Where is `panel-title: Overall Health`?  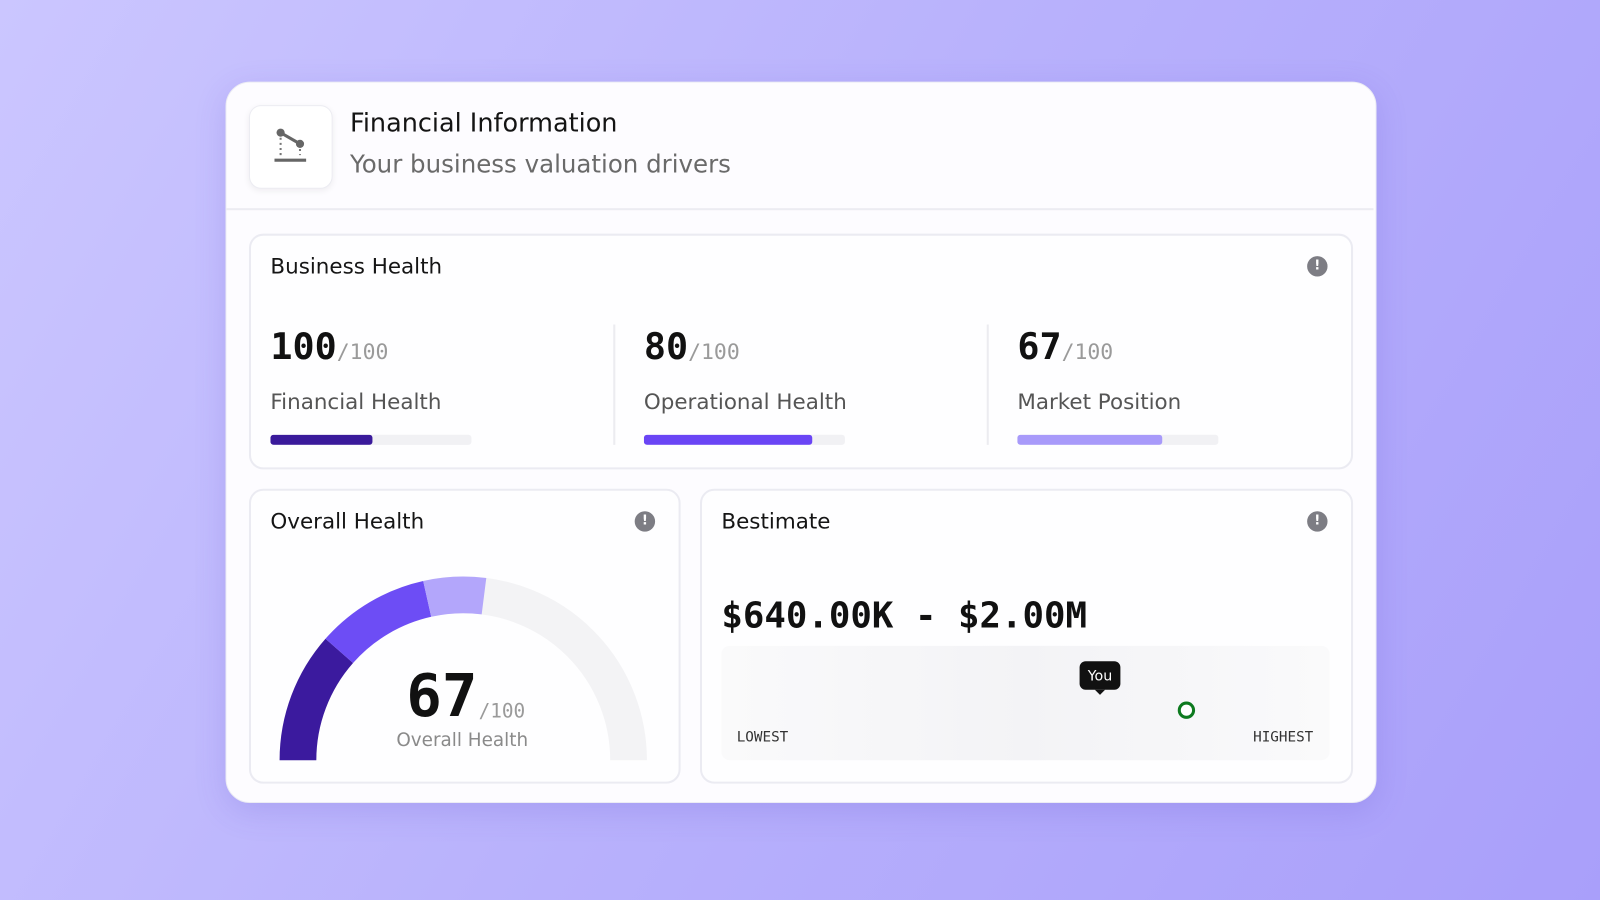 panel-title: Overall Health is located at coordinates (347, 521).